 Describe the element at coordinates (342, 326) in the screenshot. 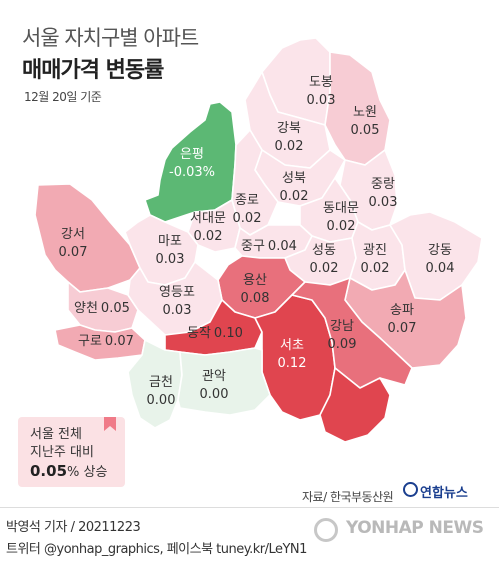

I see `label-gangnam-name: 강남` at that location.